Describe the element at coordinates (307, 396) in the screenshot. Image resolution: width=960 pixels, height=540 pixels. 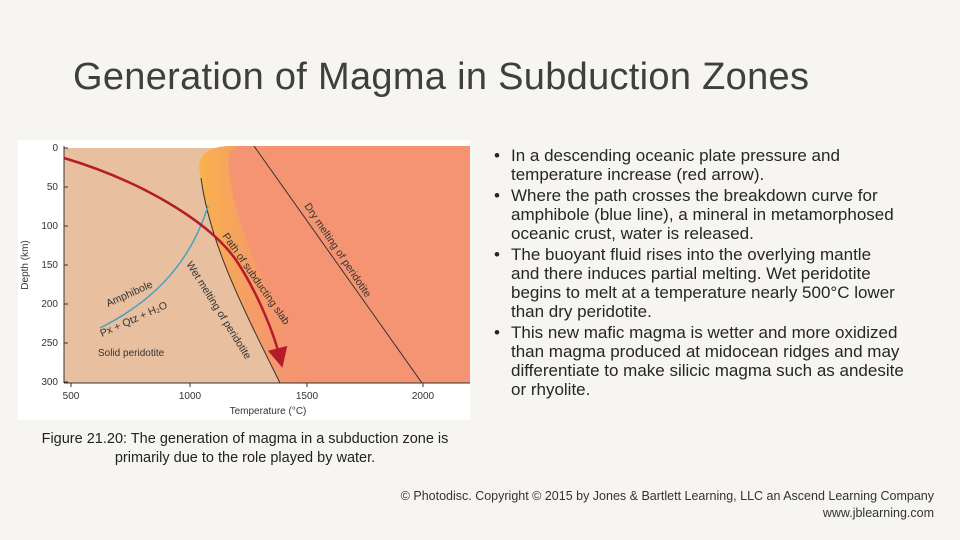
I see `x-tick-label: 1500` at that location.